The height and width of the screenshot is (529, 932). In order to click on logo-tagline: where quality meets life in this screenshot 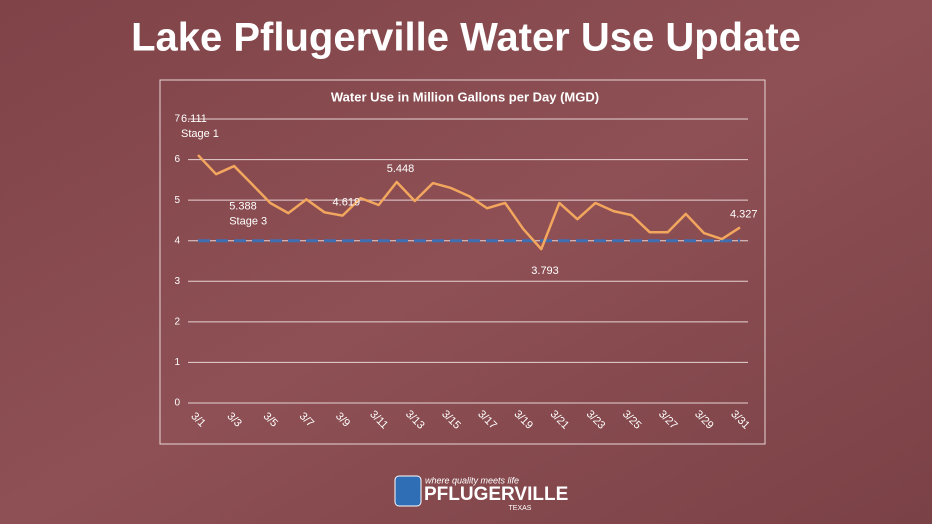, I will do `click(472, 480)`.